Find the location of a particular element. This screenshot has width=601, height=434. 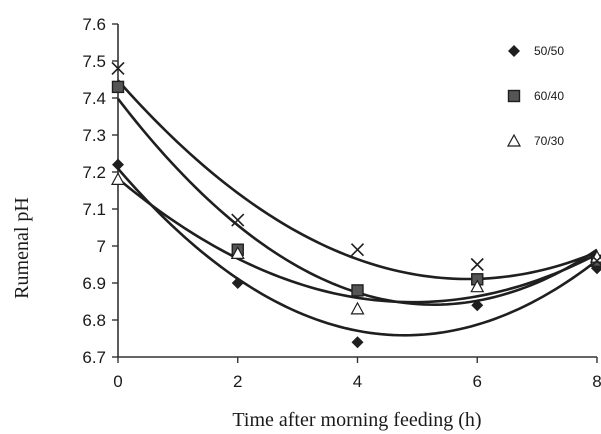

legend-marker-square is located at coordinates (514, 96).